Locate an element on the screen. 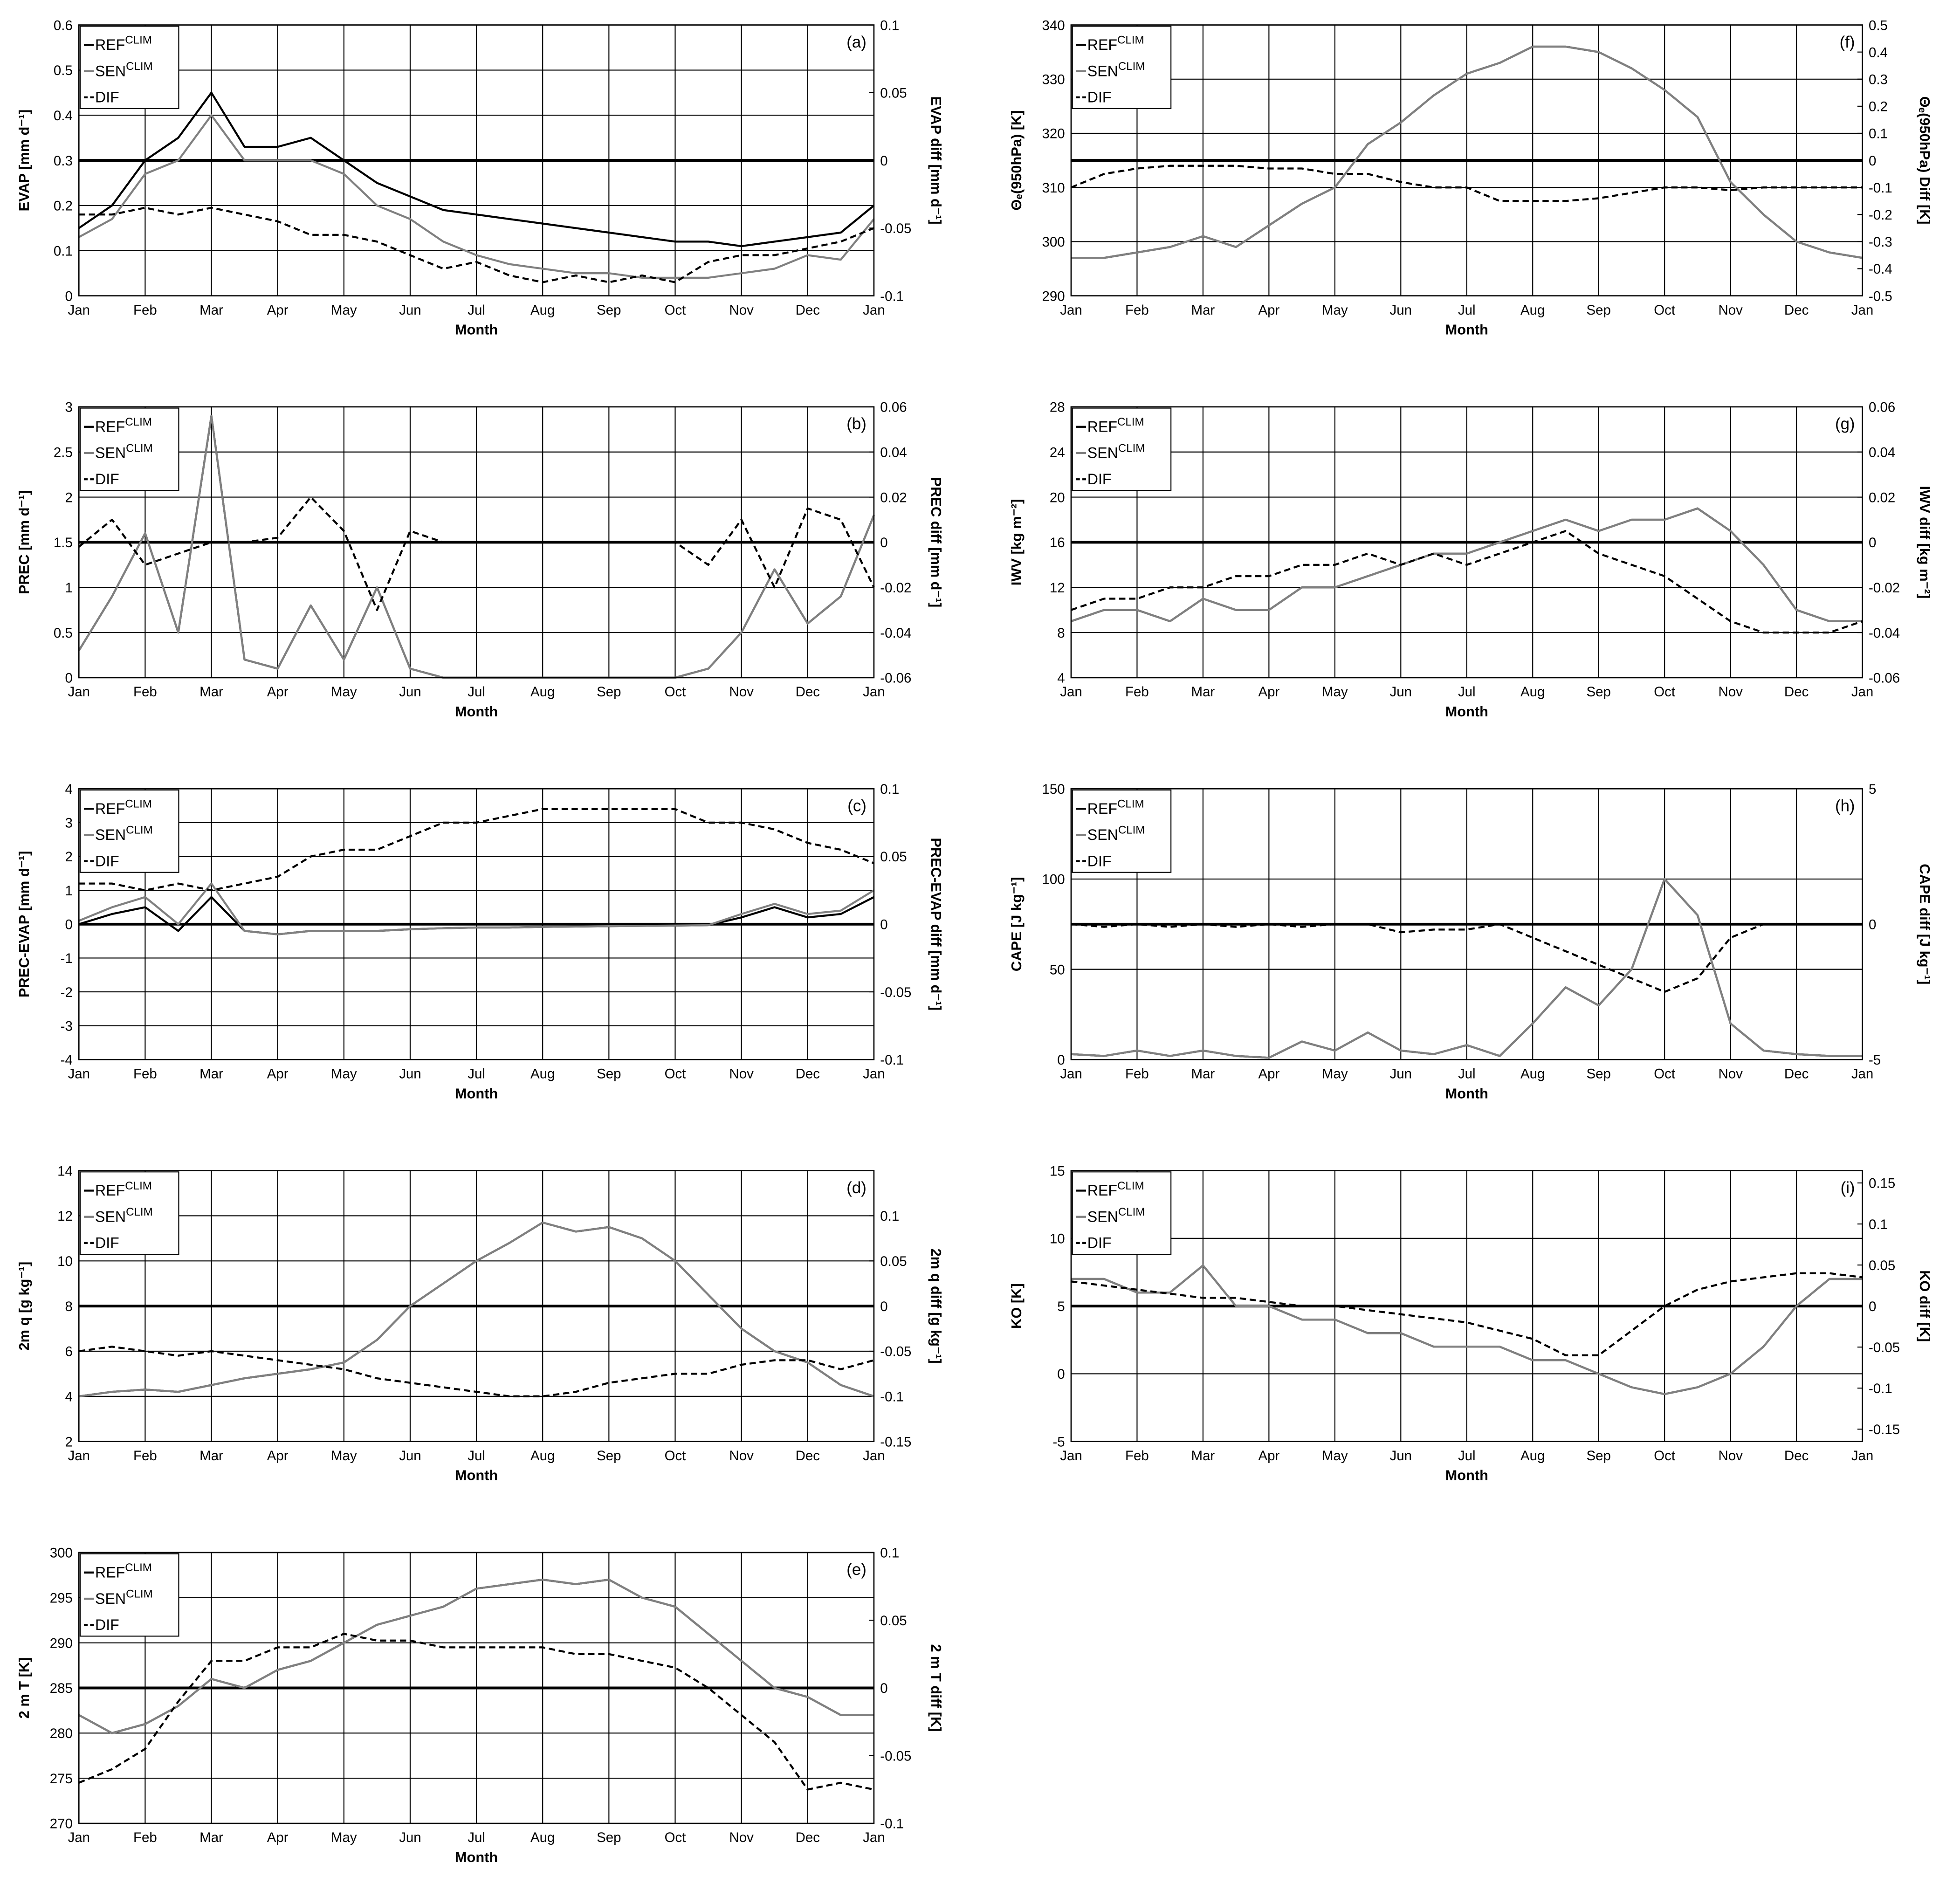 The height and width of the screenshot is (1897, 1960). y-tick-label: 15 is located at coordinates (1057, 1171).